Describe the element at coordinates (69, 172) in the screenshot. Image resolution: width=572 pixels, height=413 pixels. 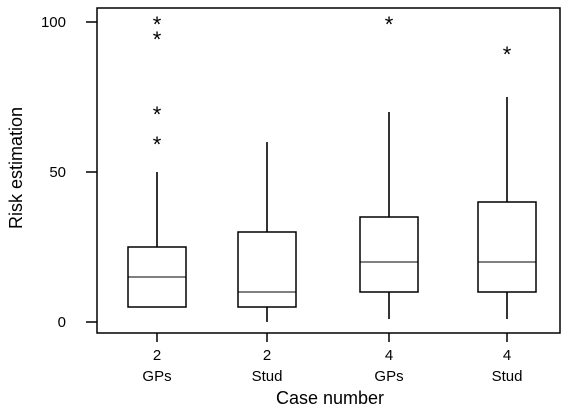
I see `y-axis: 0 50 100` at that location.